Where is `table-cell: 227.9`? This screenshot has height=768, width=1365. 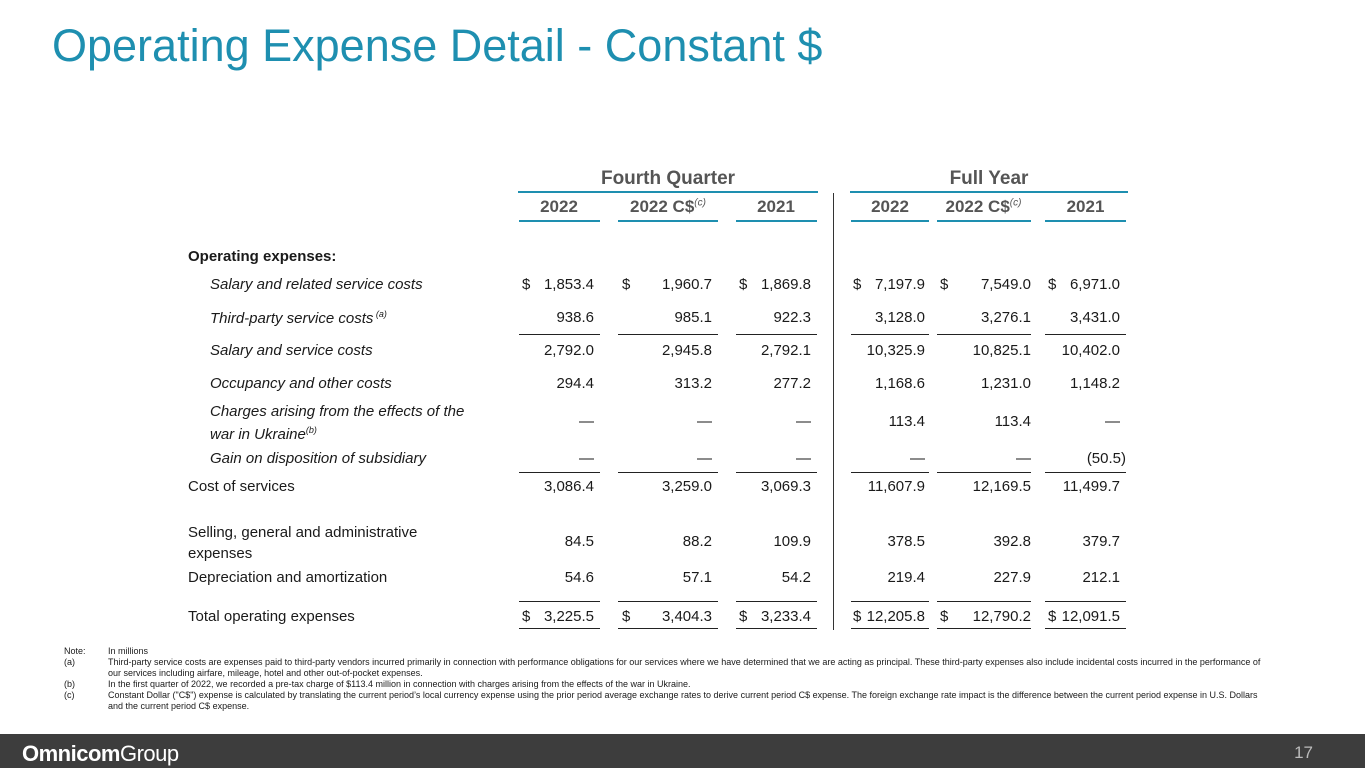
table-cell: 227.9 is located at coordinates (1012, 577).